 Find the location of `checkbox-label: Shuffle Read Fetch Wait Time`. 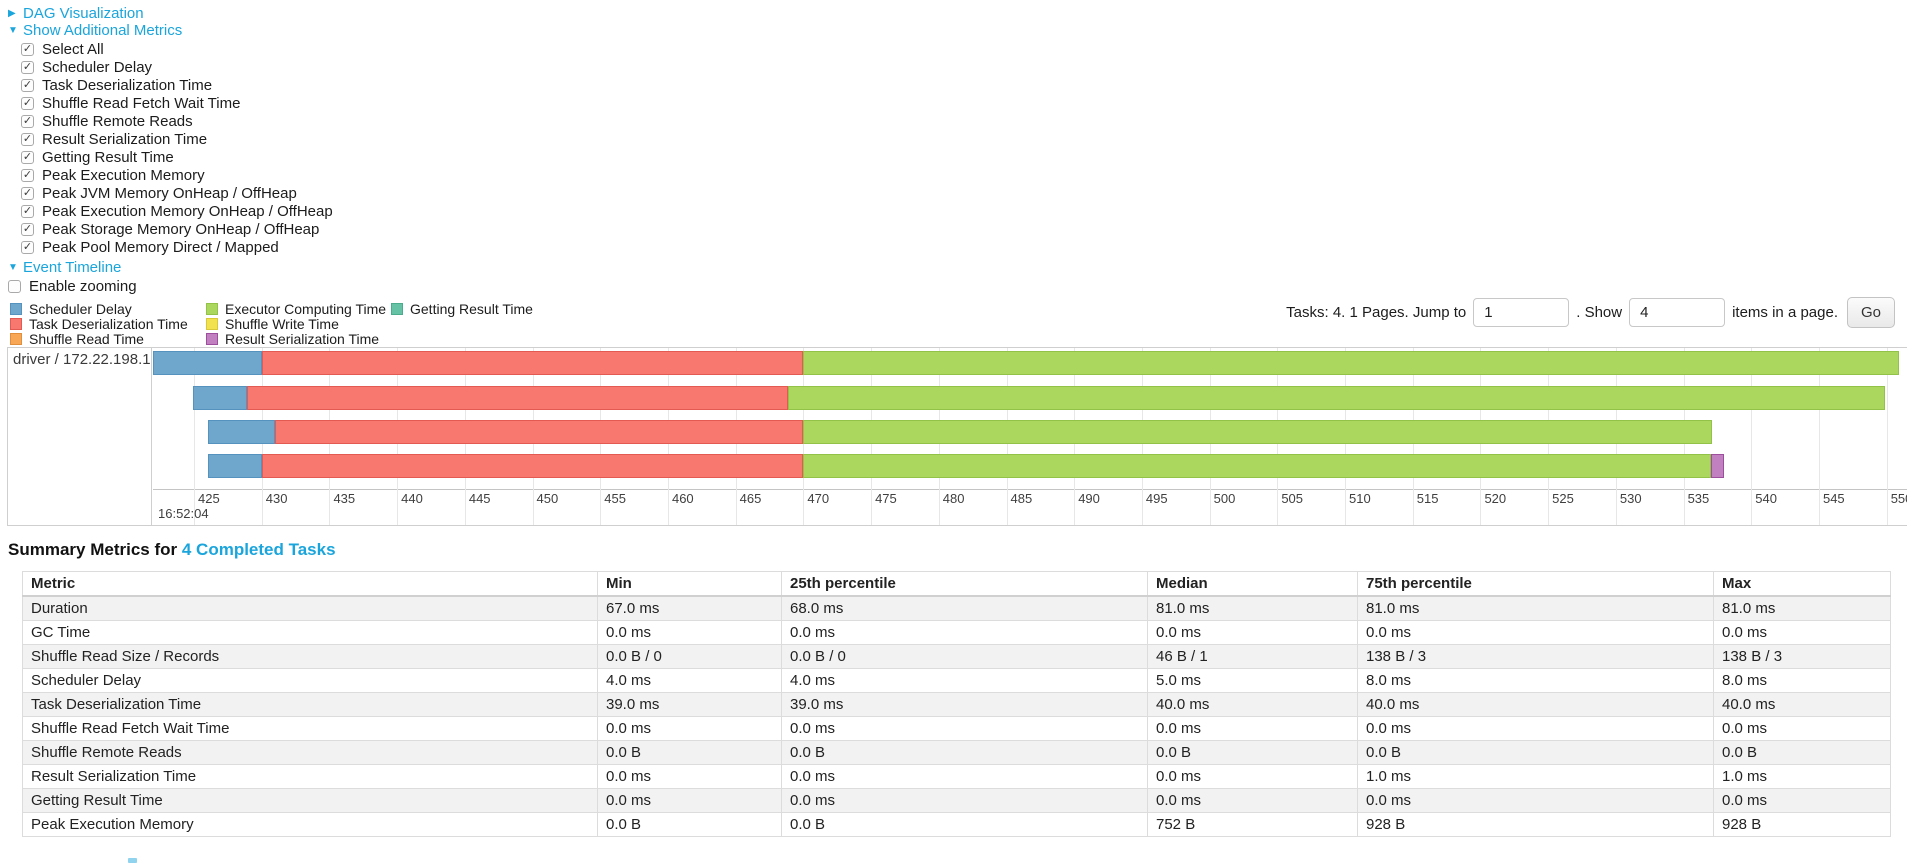

checkbox-label: Shuffle Read Fetch Wait Time is located at coordinates (141, 103).